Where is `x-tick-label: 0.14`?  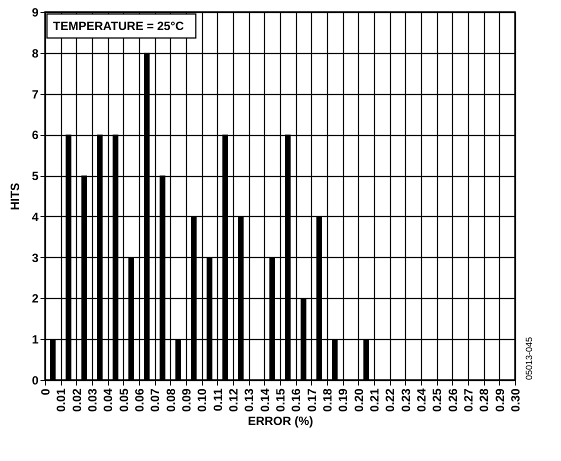 x-tick-label: 0.14 is located at coordinates (265, 400).